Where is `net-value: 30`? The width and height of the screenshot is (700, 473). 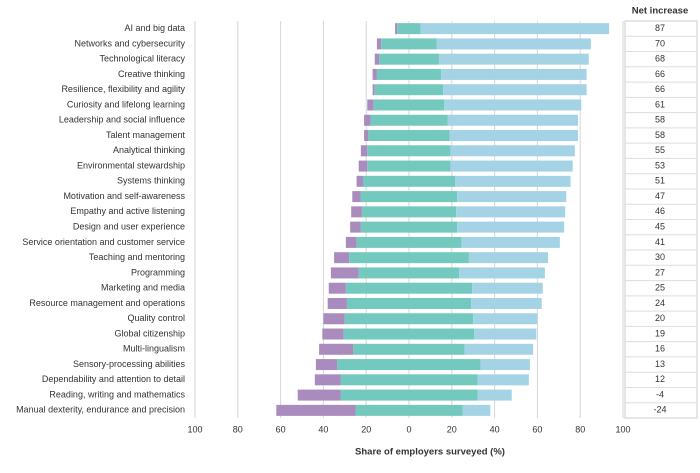
net-value: 30 is located at coordinates (660, 257).